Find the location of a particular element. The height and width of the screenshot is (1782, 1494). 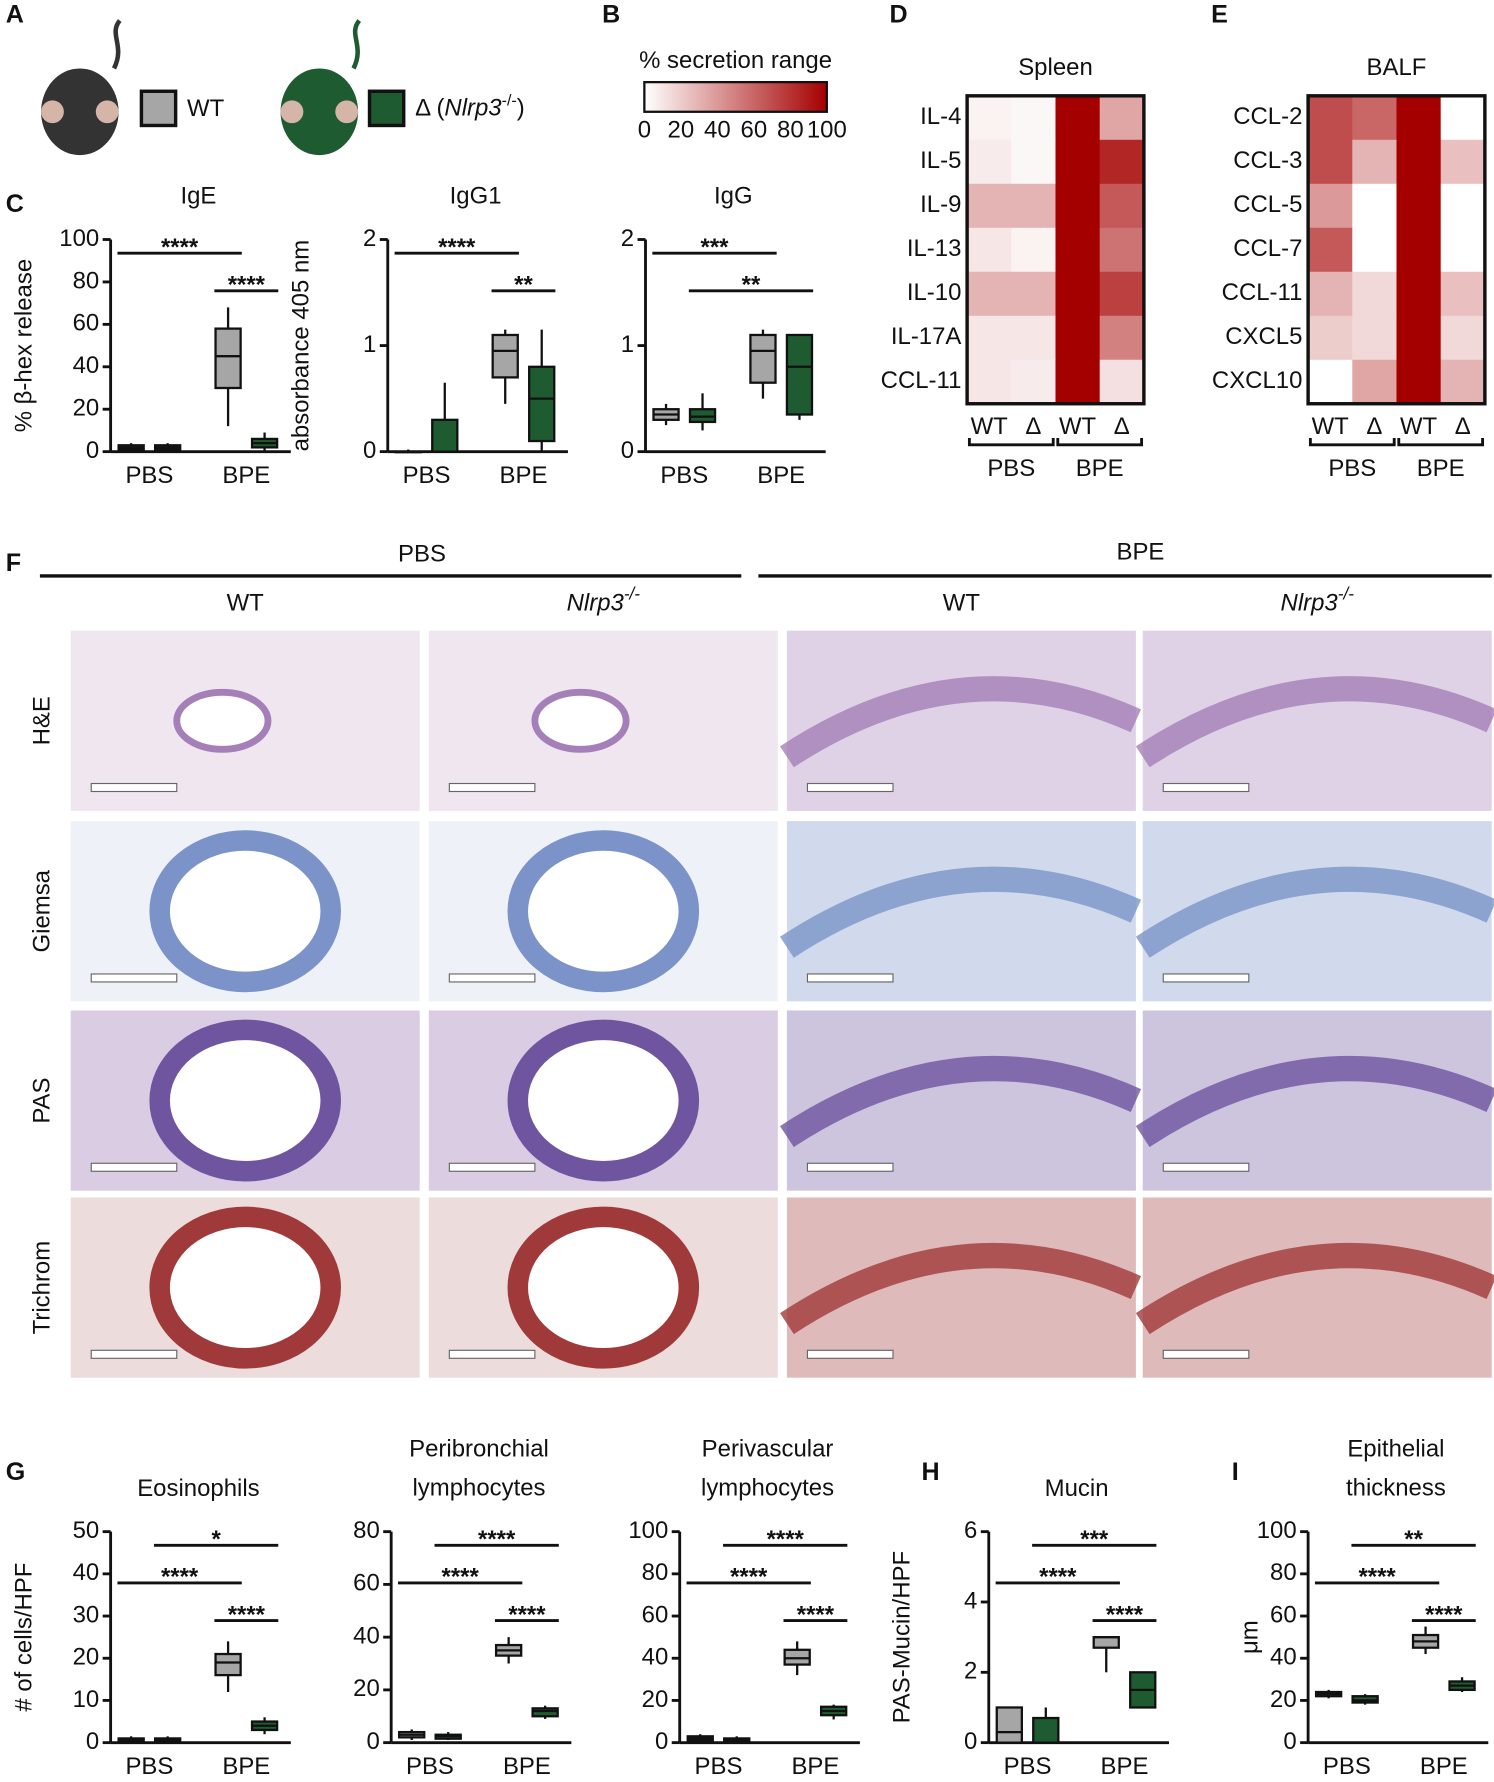

panel-label: H is located at coordinates (930, 1472).